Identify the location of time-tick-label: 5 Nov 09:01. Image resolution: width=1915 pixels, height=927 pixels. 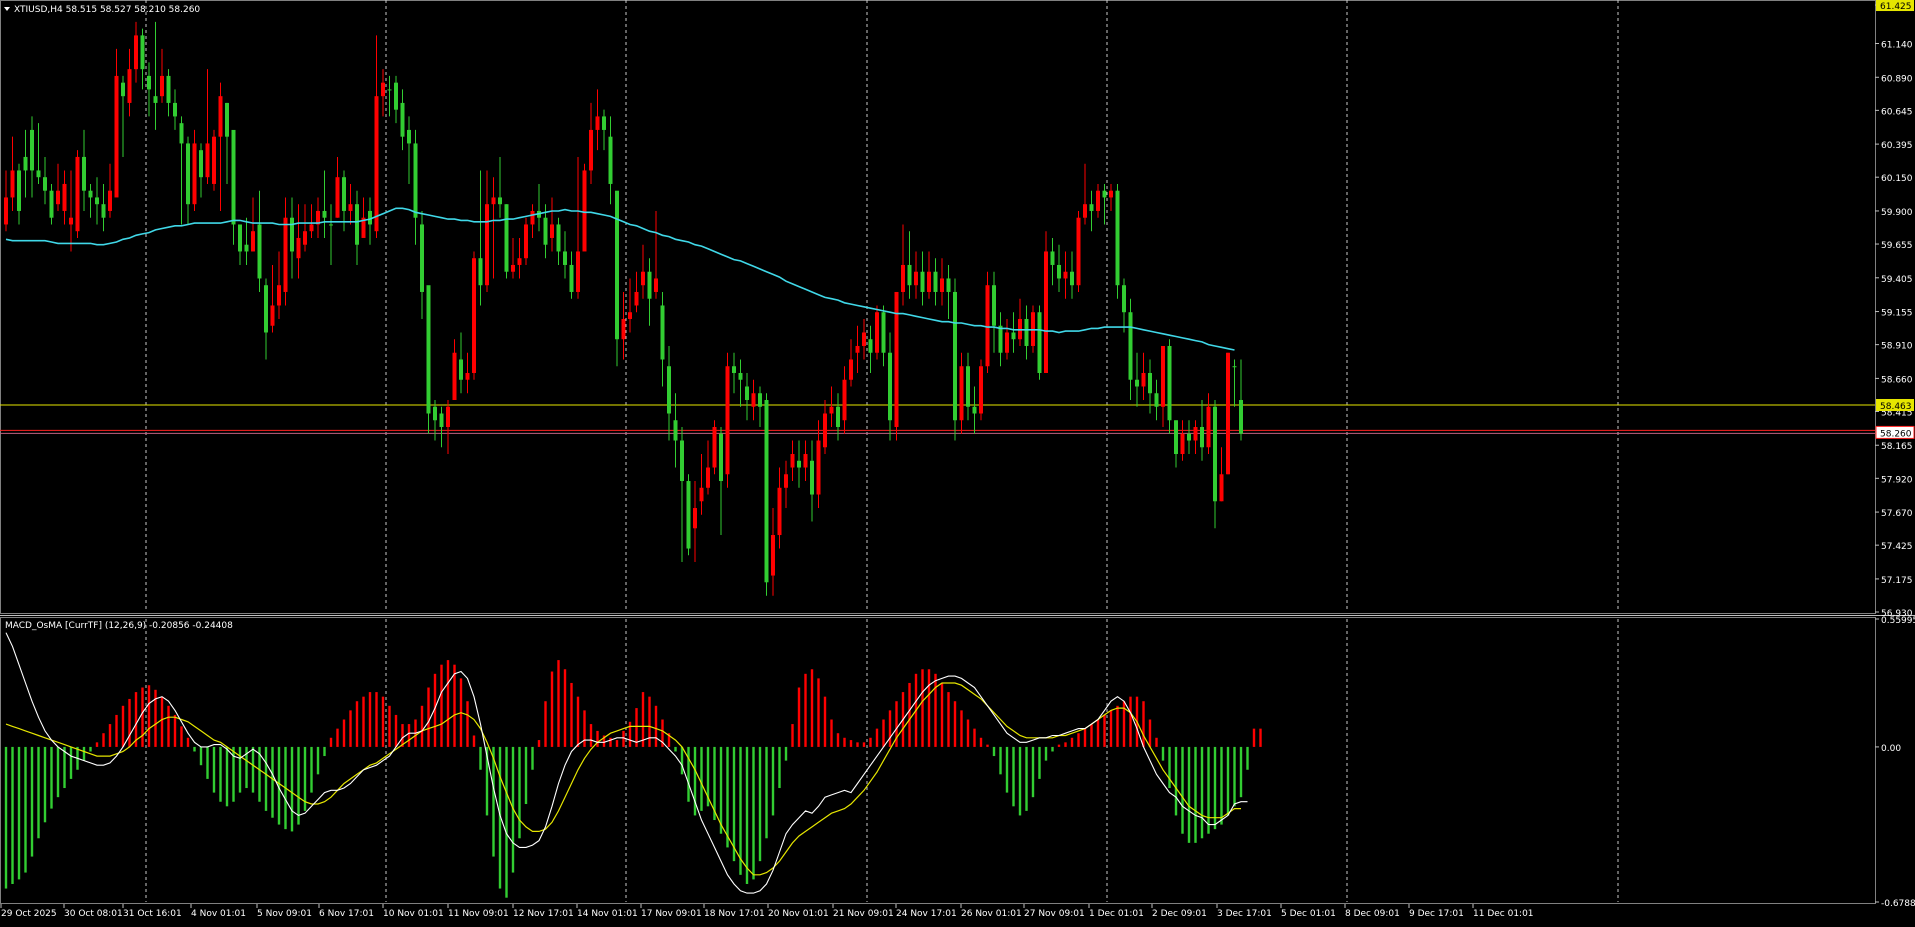
(284, 914).